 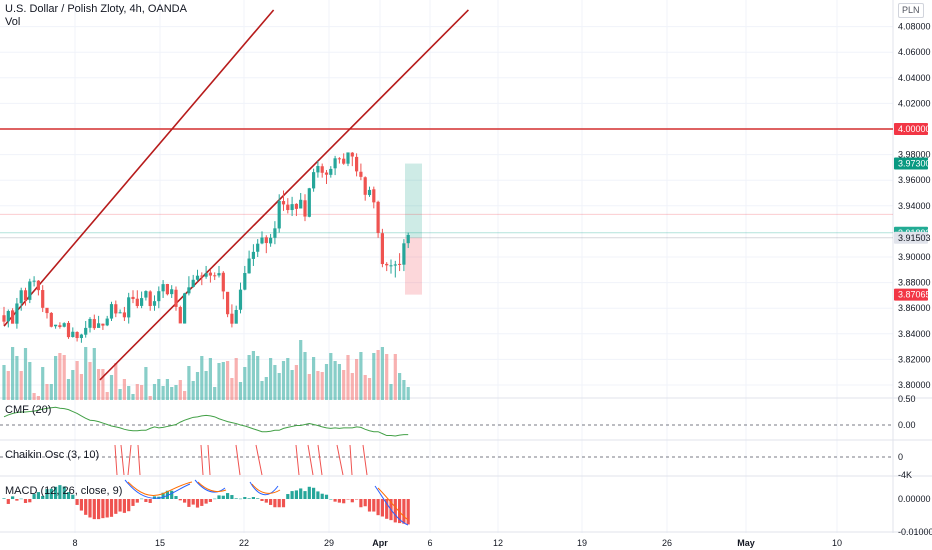 What do you see at coordinates (914, 283) in the screenshot?
I see `price-tick-label: 3.88000` at bounding box center [914, 283].